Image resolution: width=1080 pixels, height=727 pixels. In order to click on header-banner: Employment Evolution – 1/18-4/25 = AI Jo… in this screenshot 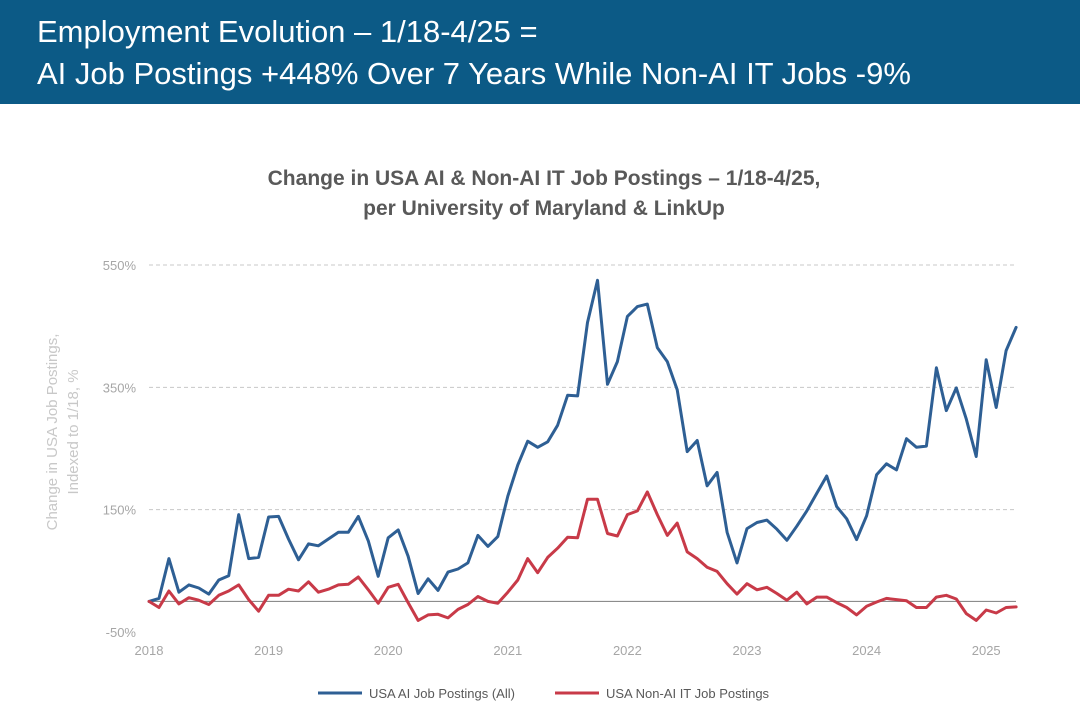, I will do `click(540, 52)`.